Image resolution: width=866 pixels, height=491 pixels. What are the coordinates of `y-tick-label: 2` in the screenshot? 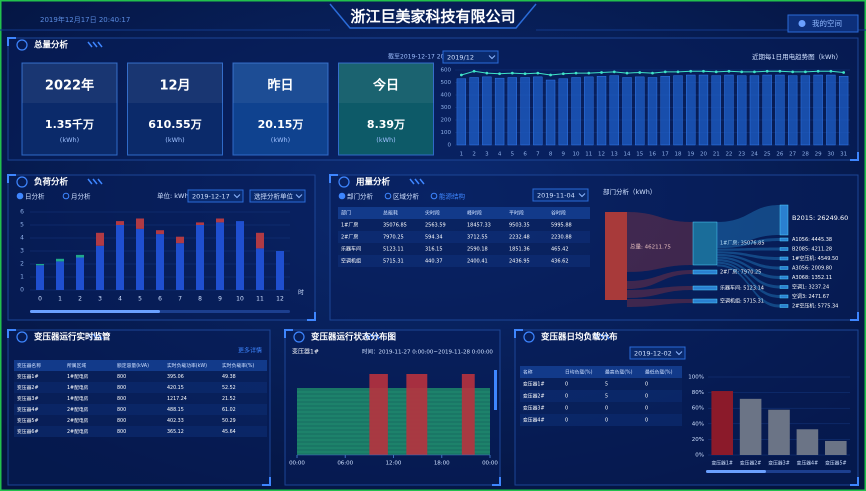 It's located at (22, 264).